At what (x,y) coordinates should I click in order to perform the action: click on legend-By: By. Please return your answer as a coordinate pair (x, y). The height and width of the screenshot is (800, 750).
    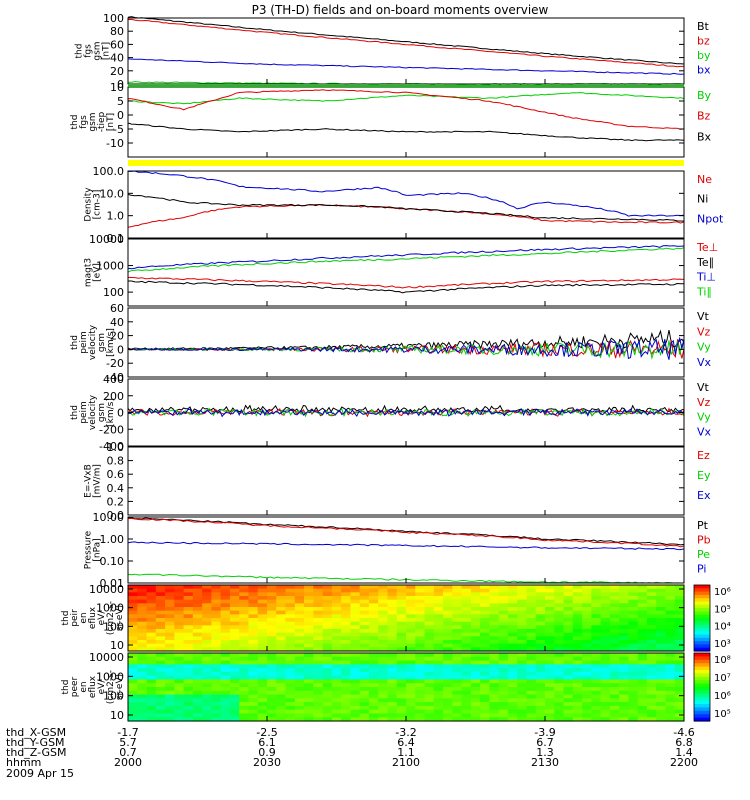
    Looking at the image, I should click on (704, 95).